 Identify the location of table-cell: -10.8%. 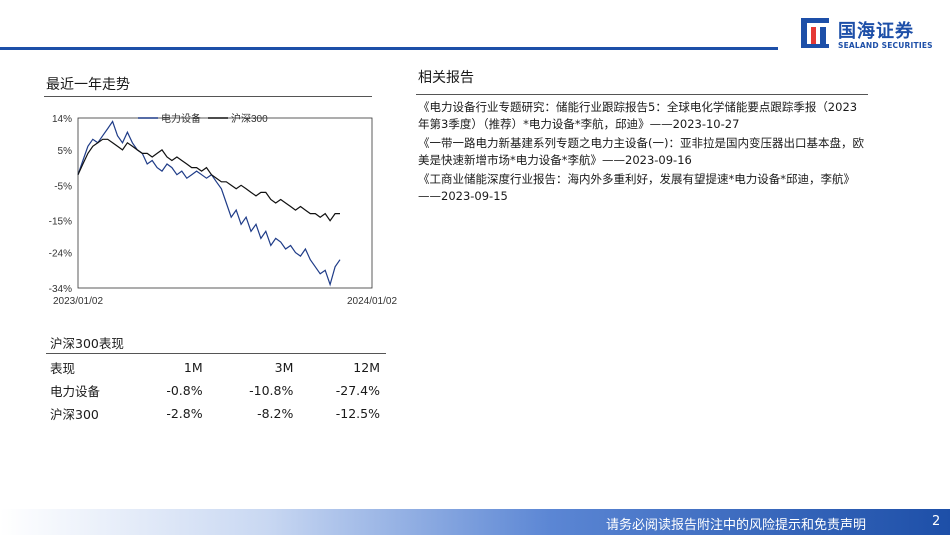
(271, 390).